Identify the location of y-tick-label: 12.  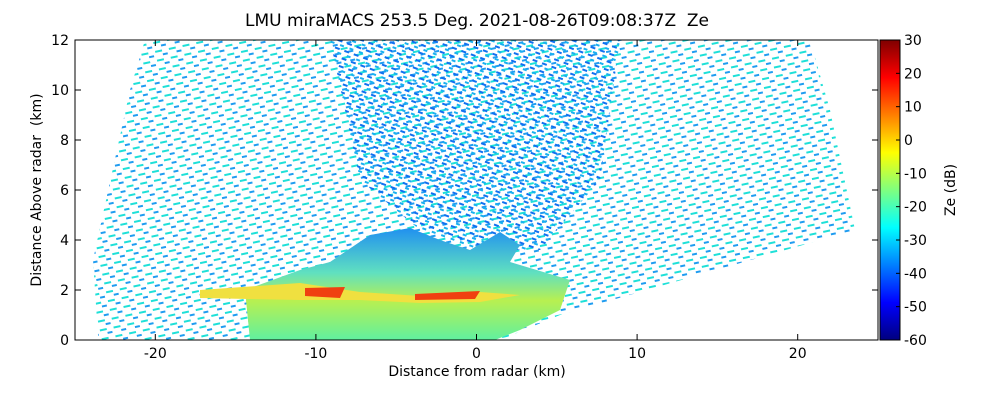
(60, 41).